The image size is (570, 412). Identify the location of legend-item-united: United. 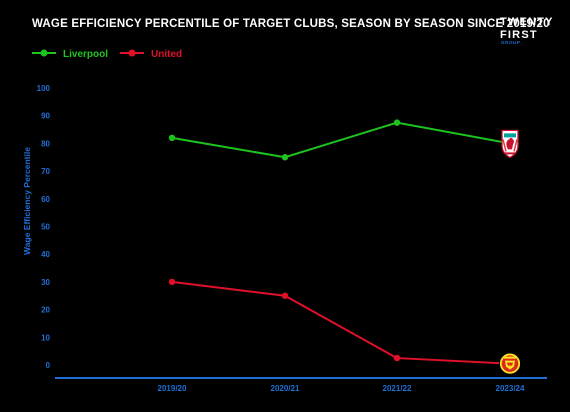
(151, 54).